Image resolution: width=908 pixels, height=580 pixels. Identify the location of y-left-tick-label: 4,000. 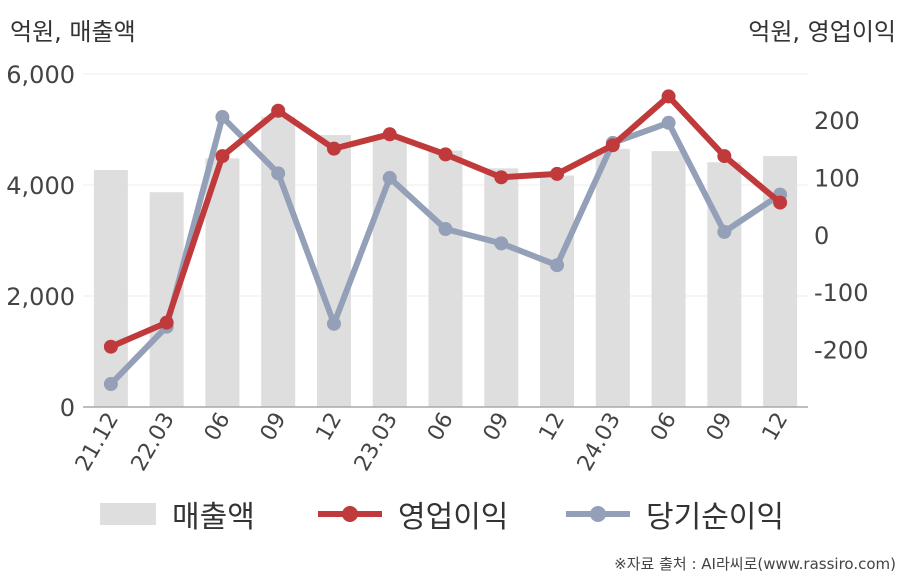
(40, 186).